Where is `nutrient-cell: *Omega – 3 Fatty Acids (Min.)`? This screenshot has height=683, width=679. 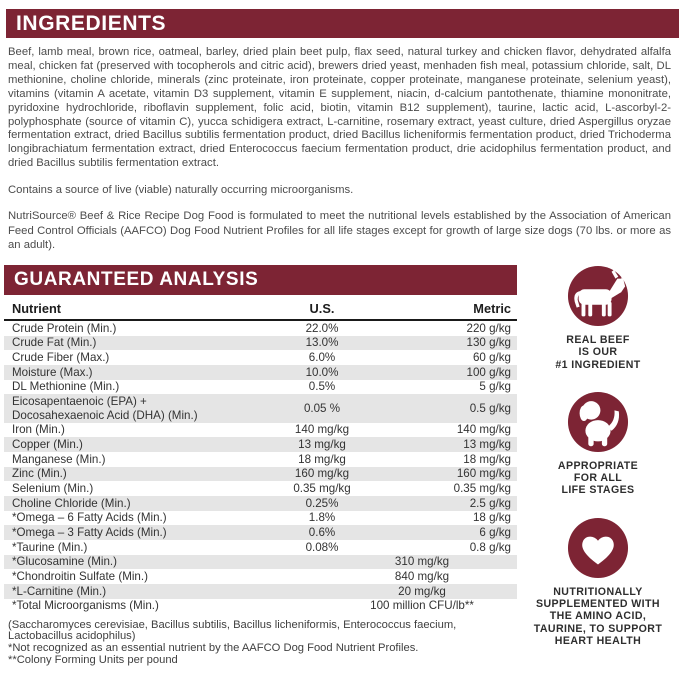
nutrient-cell: *Omega – 3 Fatty Acids (Min.) is located at coordinates (89, 532).